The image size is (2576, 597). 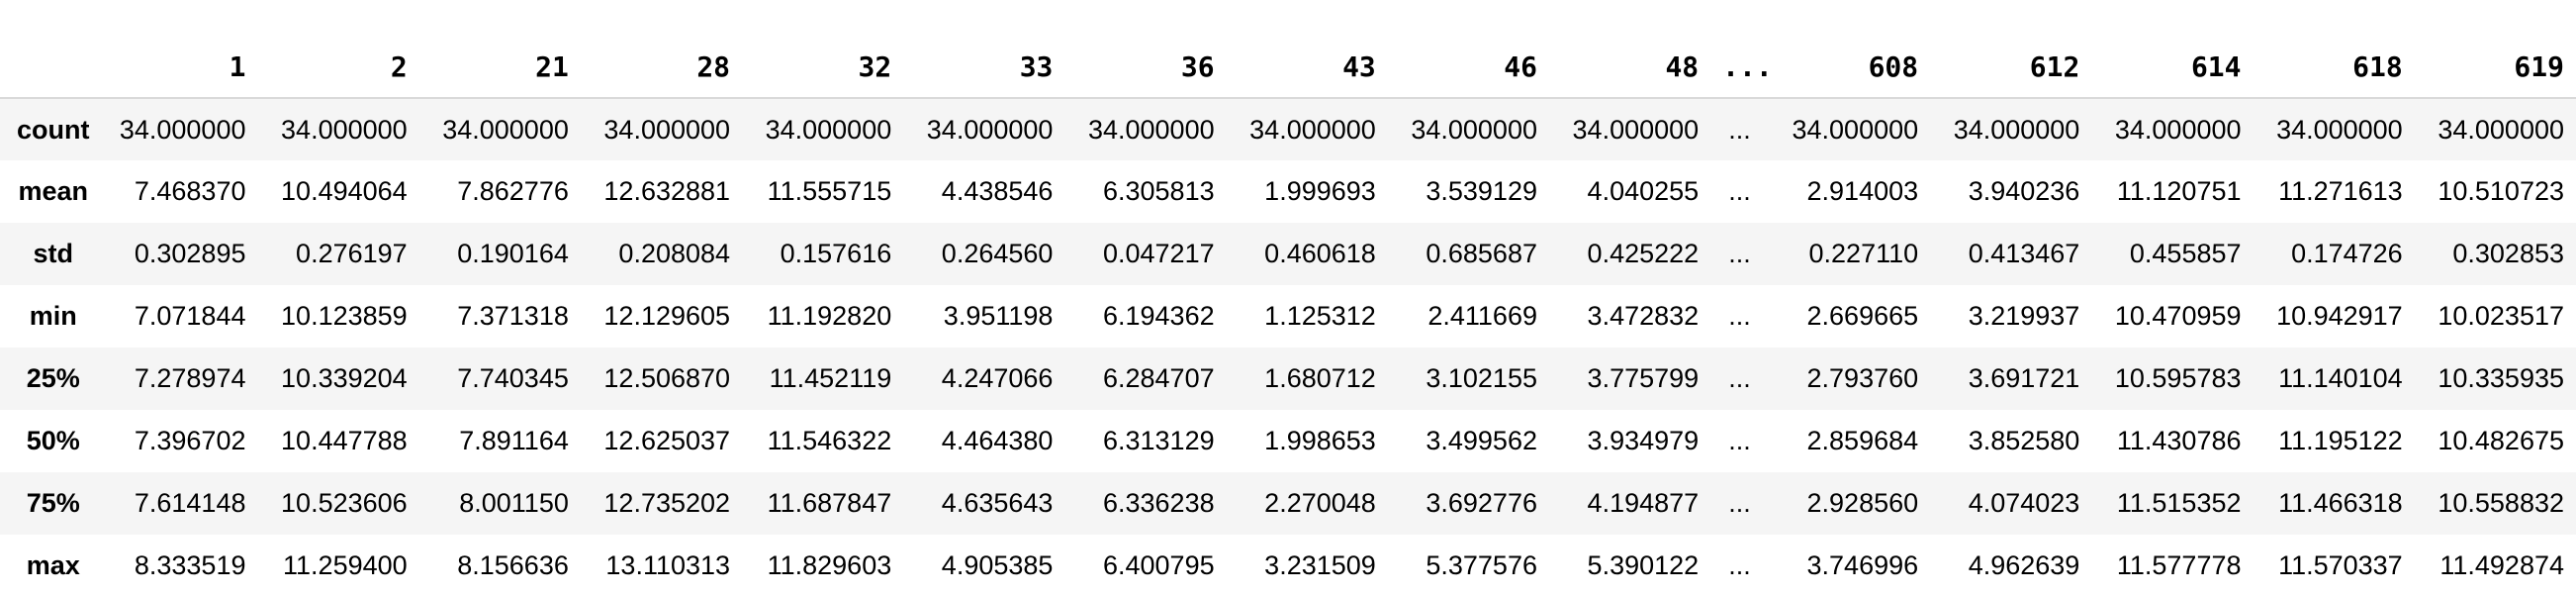 What do you see at coordinates (1159, 441) in the screenshot?
I see `table-cell: 6.313129` at bounding box center [1159, 441].